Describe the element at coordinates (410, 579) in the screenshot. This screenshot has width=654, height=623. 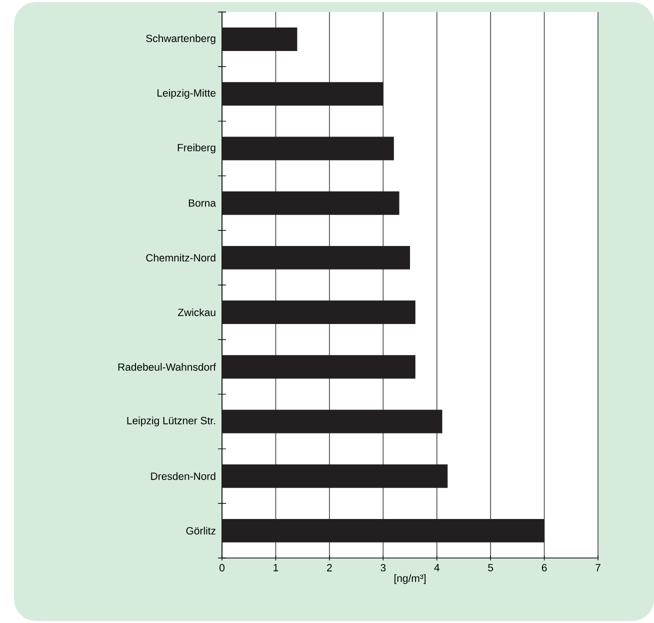
I see `x-axis-title: [ng/m³]` at that location.